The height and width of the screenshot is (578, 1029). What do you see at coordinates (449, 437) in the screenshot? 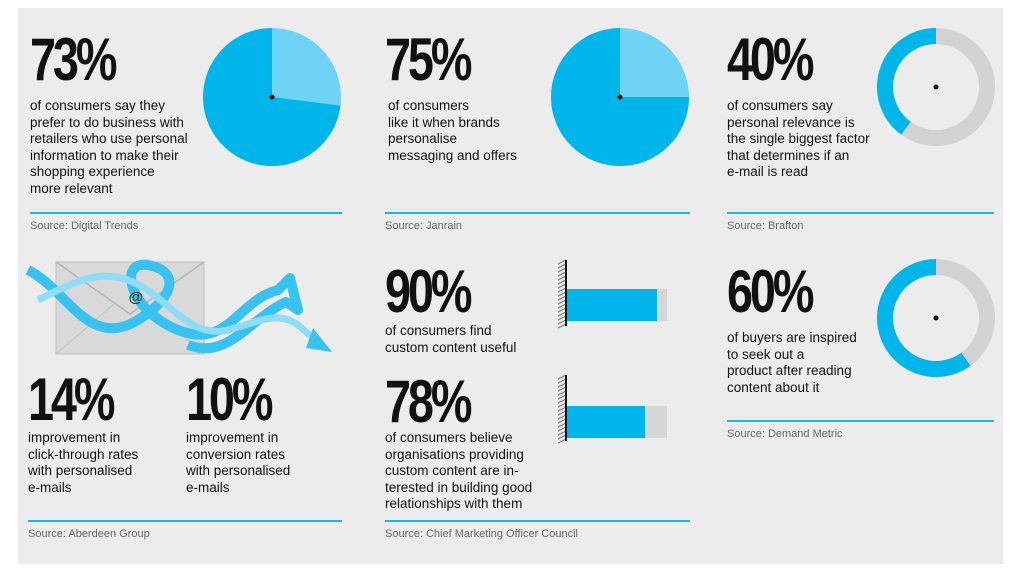
I see `text-line: of consumers believe` at bounding box center [449, 437].